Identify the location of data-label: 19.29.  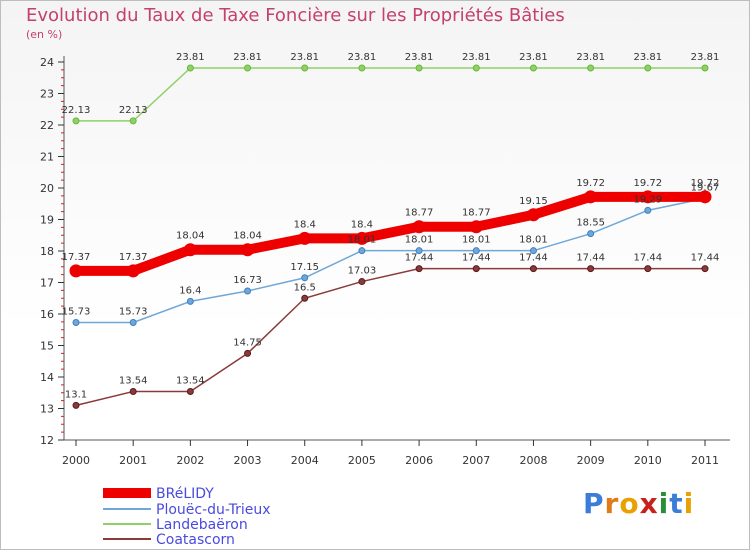
(647, 199).